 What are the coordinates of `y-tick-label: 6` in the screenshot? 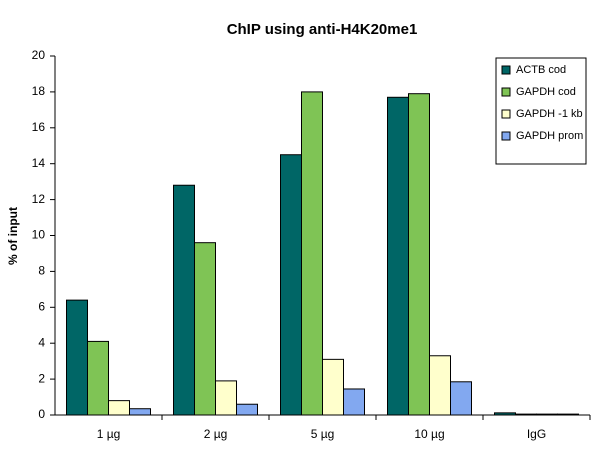 It's located at (41, 306).